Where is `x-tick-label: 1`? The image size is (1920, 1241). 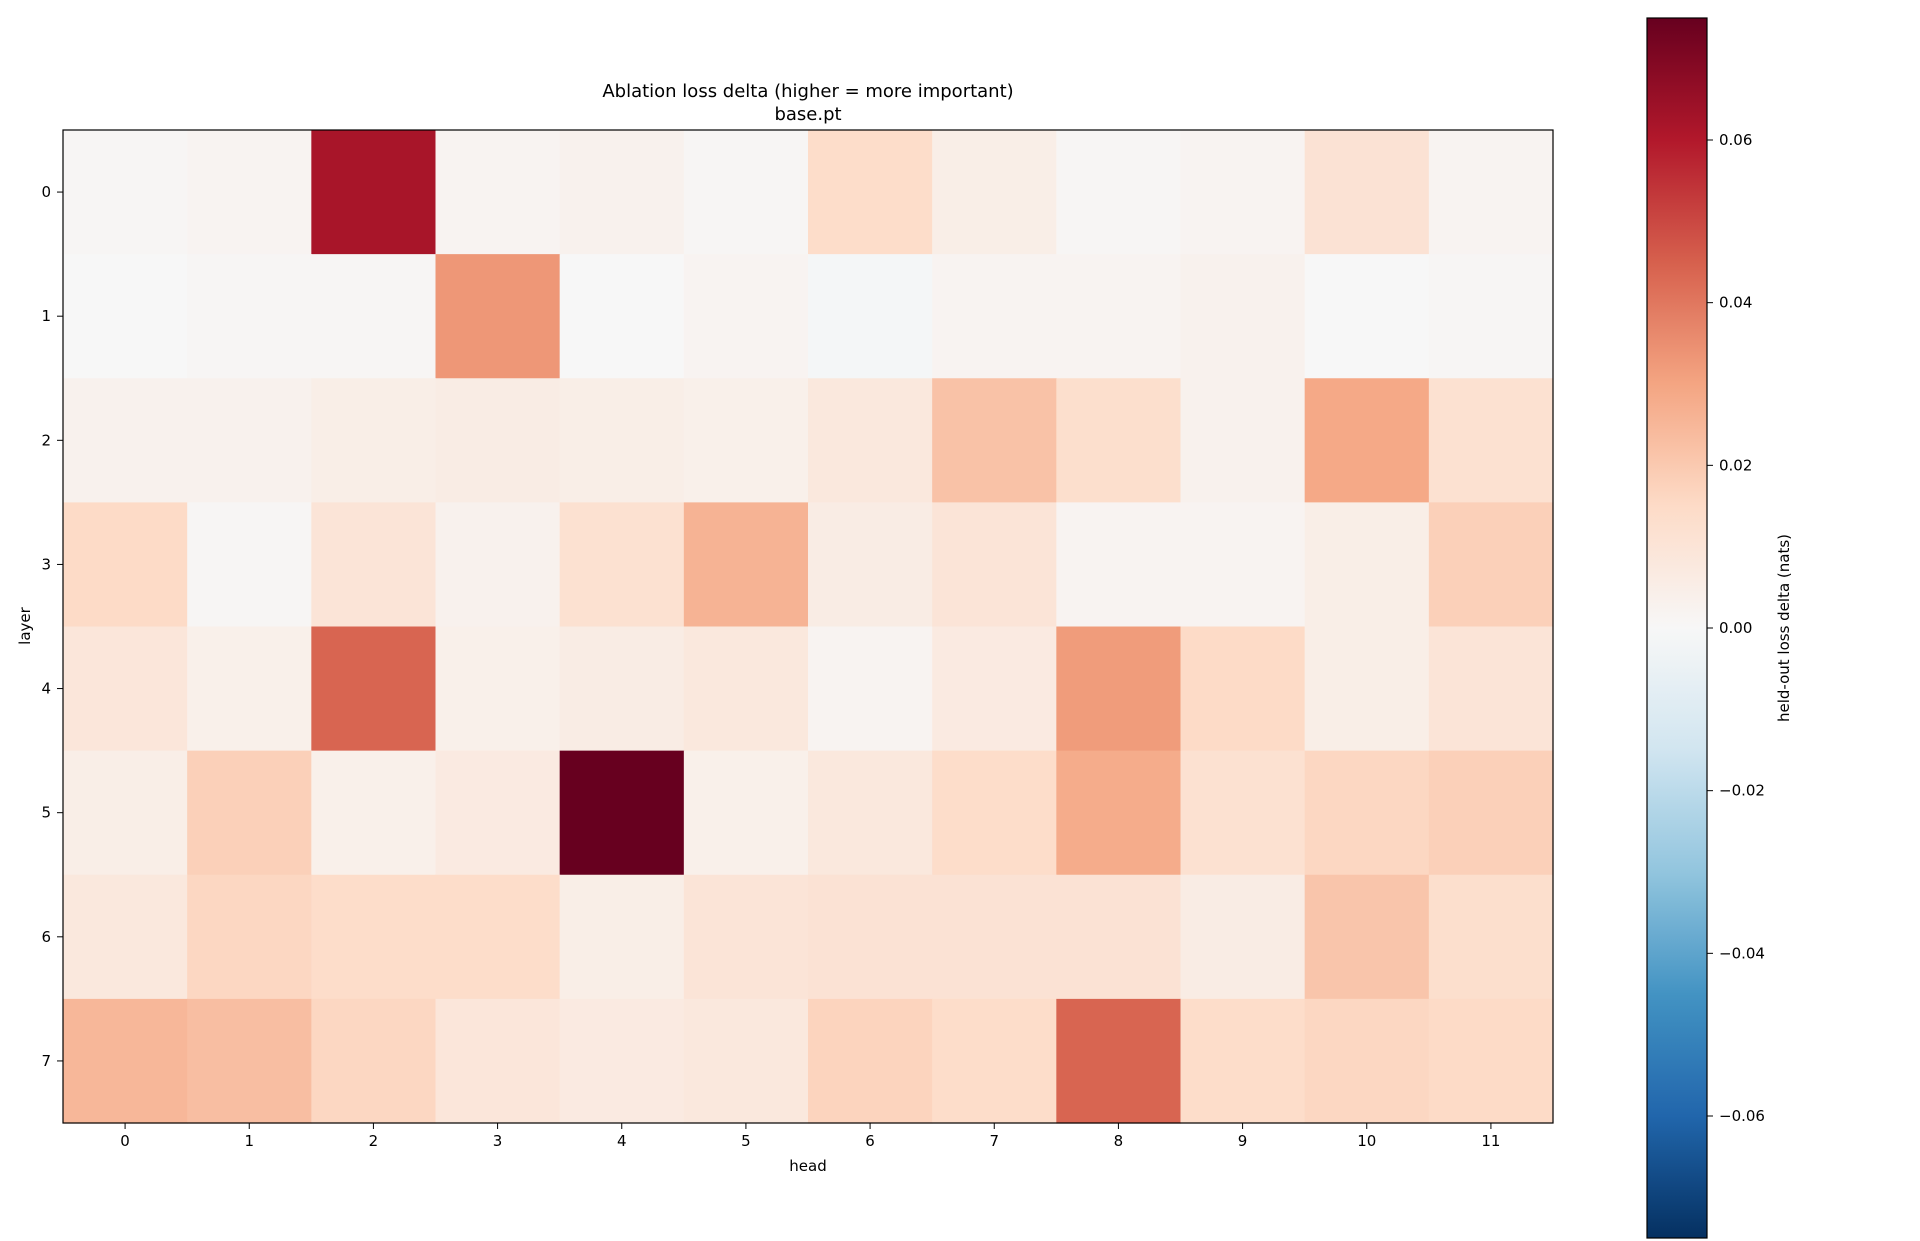 x-tick-label: 1 is located at coordinates (249, 1141).